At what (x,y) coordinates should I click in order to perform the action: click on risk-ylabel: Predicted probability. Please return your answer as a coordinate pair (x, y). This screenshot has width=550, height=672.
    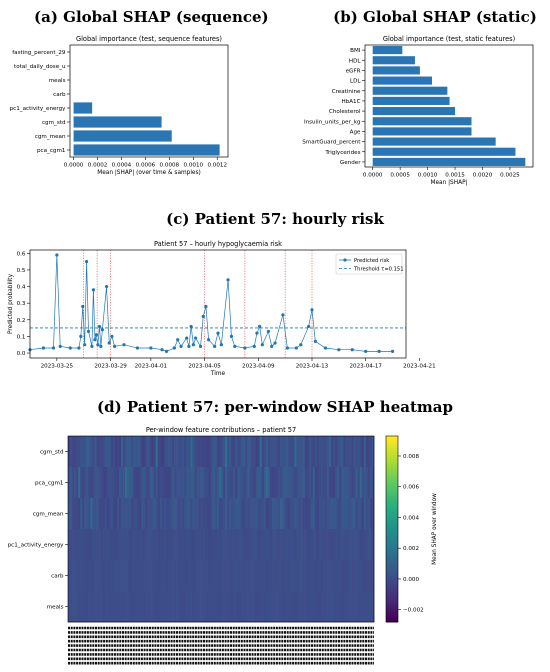
    Looking at the image, I should click on (11, 303).